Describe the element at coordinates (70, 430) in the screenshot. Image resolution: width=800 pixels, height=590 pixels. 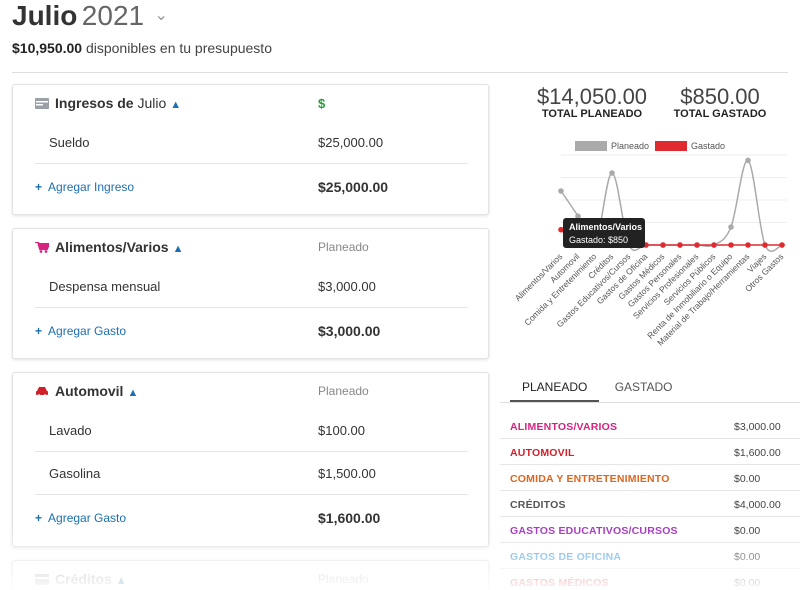
I see `expense-item-label: Lavado` at that location.